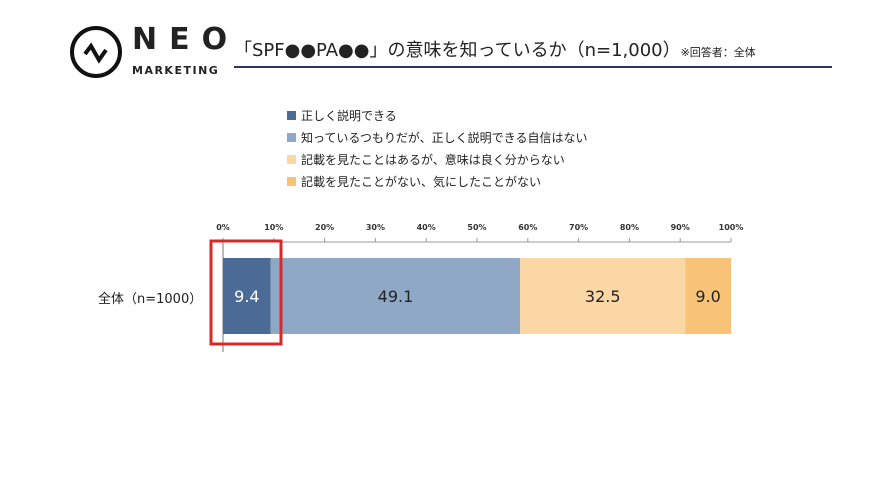 This screenshot has width=870, height=477. I want to click on x-tick-label: 30%, so click(375, 227).